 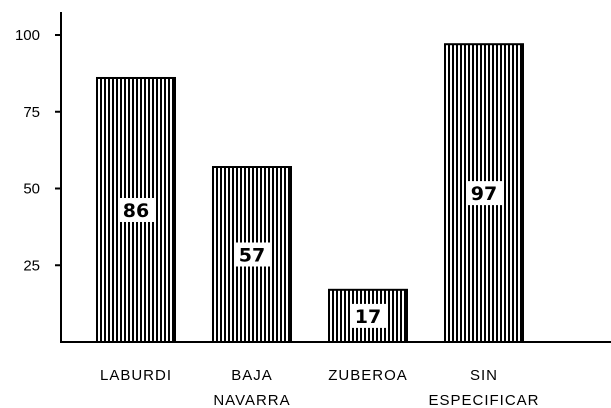 I want to click on data-label: 57, so click(x=252, y=256).